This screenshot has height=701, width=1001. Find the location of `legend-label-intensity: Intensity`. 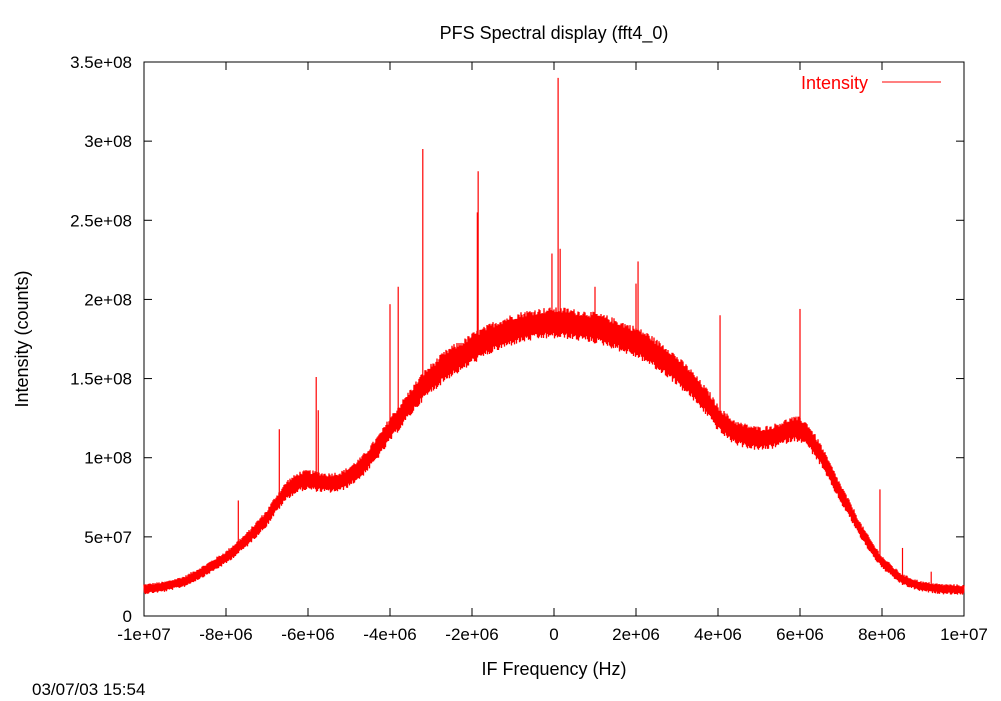

legend-label-intensity: Intensity is located at coordinates (834, 83).